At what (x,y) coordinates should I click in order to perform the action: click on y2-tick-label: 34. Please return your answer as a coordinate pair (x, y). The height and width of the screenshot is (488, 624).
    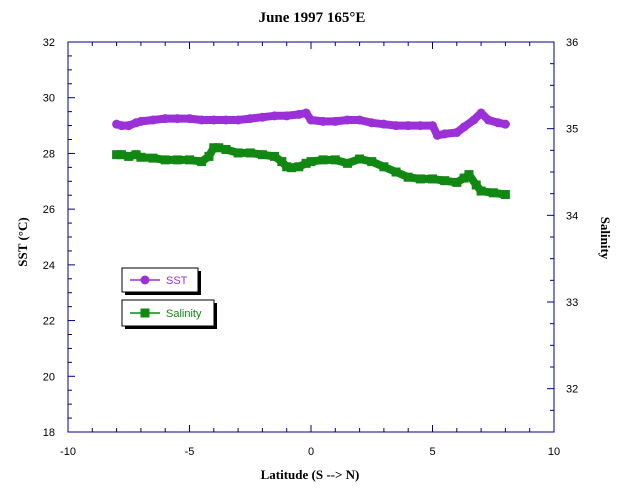
    Looking at the image, I should click on (572, 216).